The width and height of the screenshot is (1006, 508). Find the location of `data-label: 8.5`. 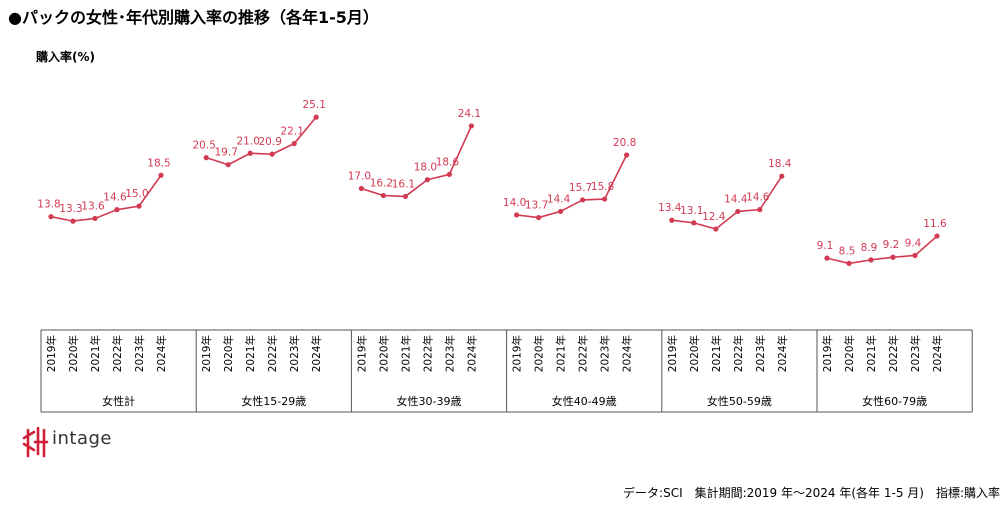

data-label: 8.5 is located at coordinates (847, 251).